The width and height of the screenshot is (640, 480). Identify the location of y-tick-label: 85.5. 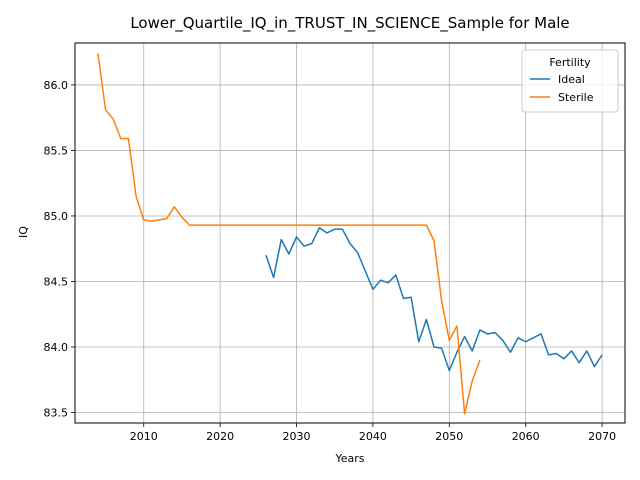
(56, 150).